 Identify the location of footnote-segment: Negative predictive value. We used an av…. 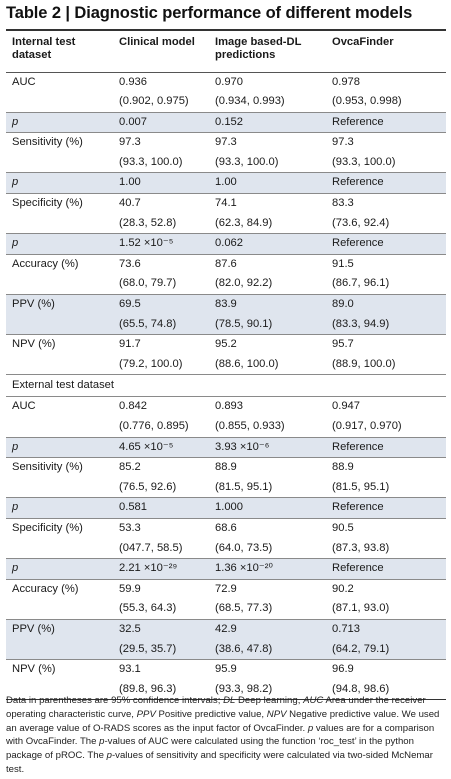
(224, 721).